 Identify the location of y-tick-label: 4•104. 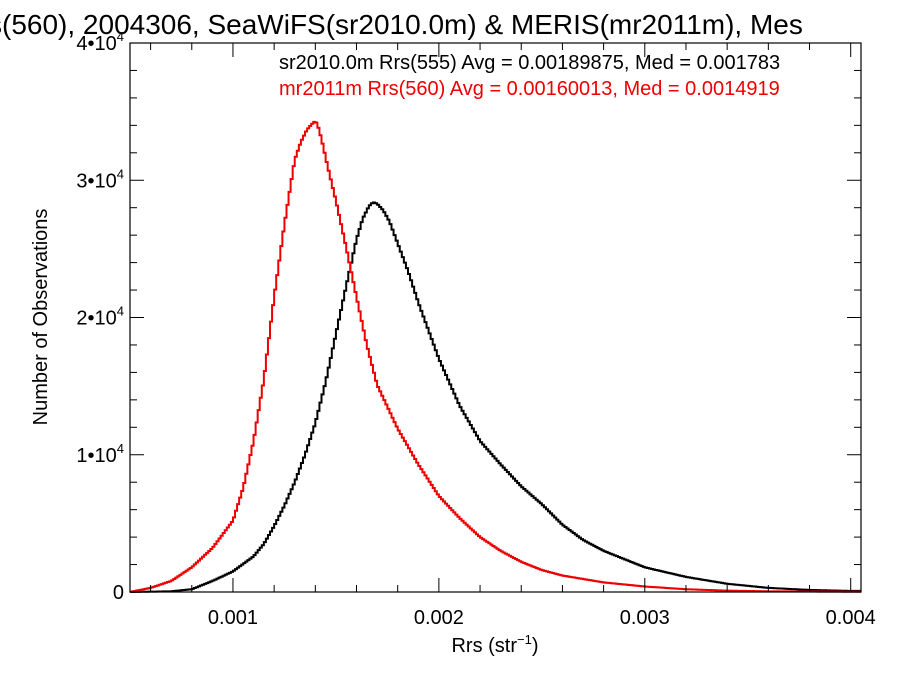
(100, 42).